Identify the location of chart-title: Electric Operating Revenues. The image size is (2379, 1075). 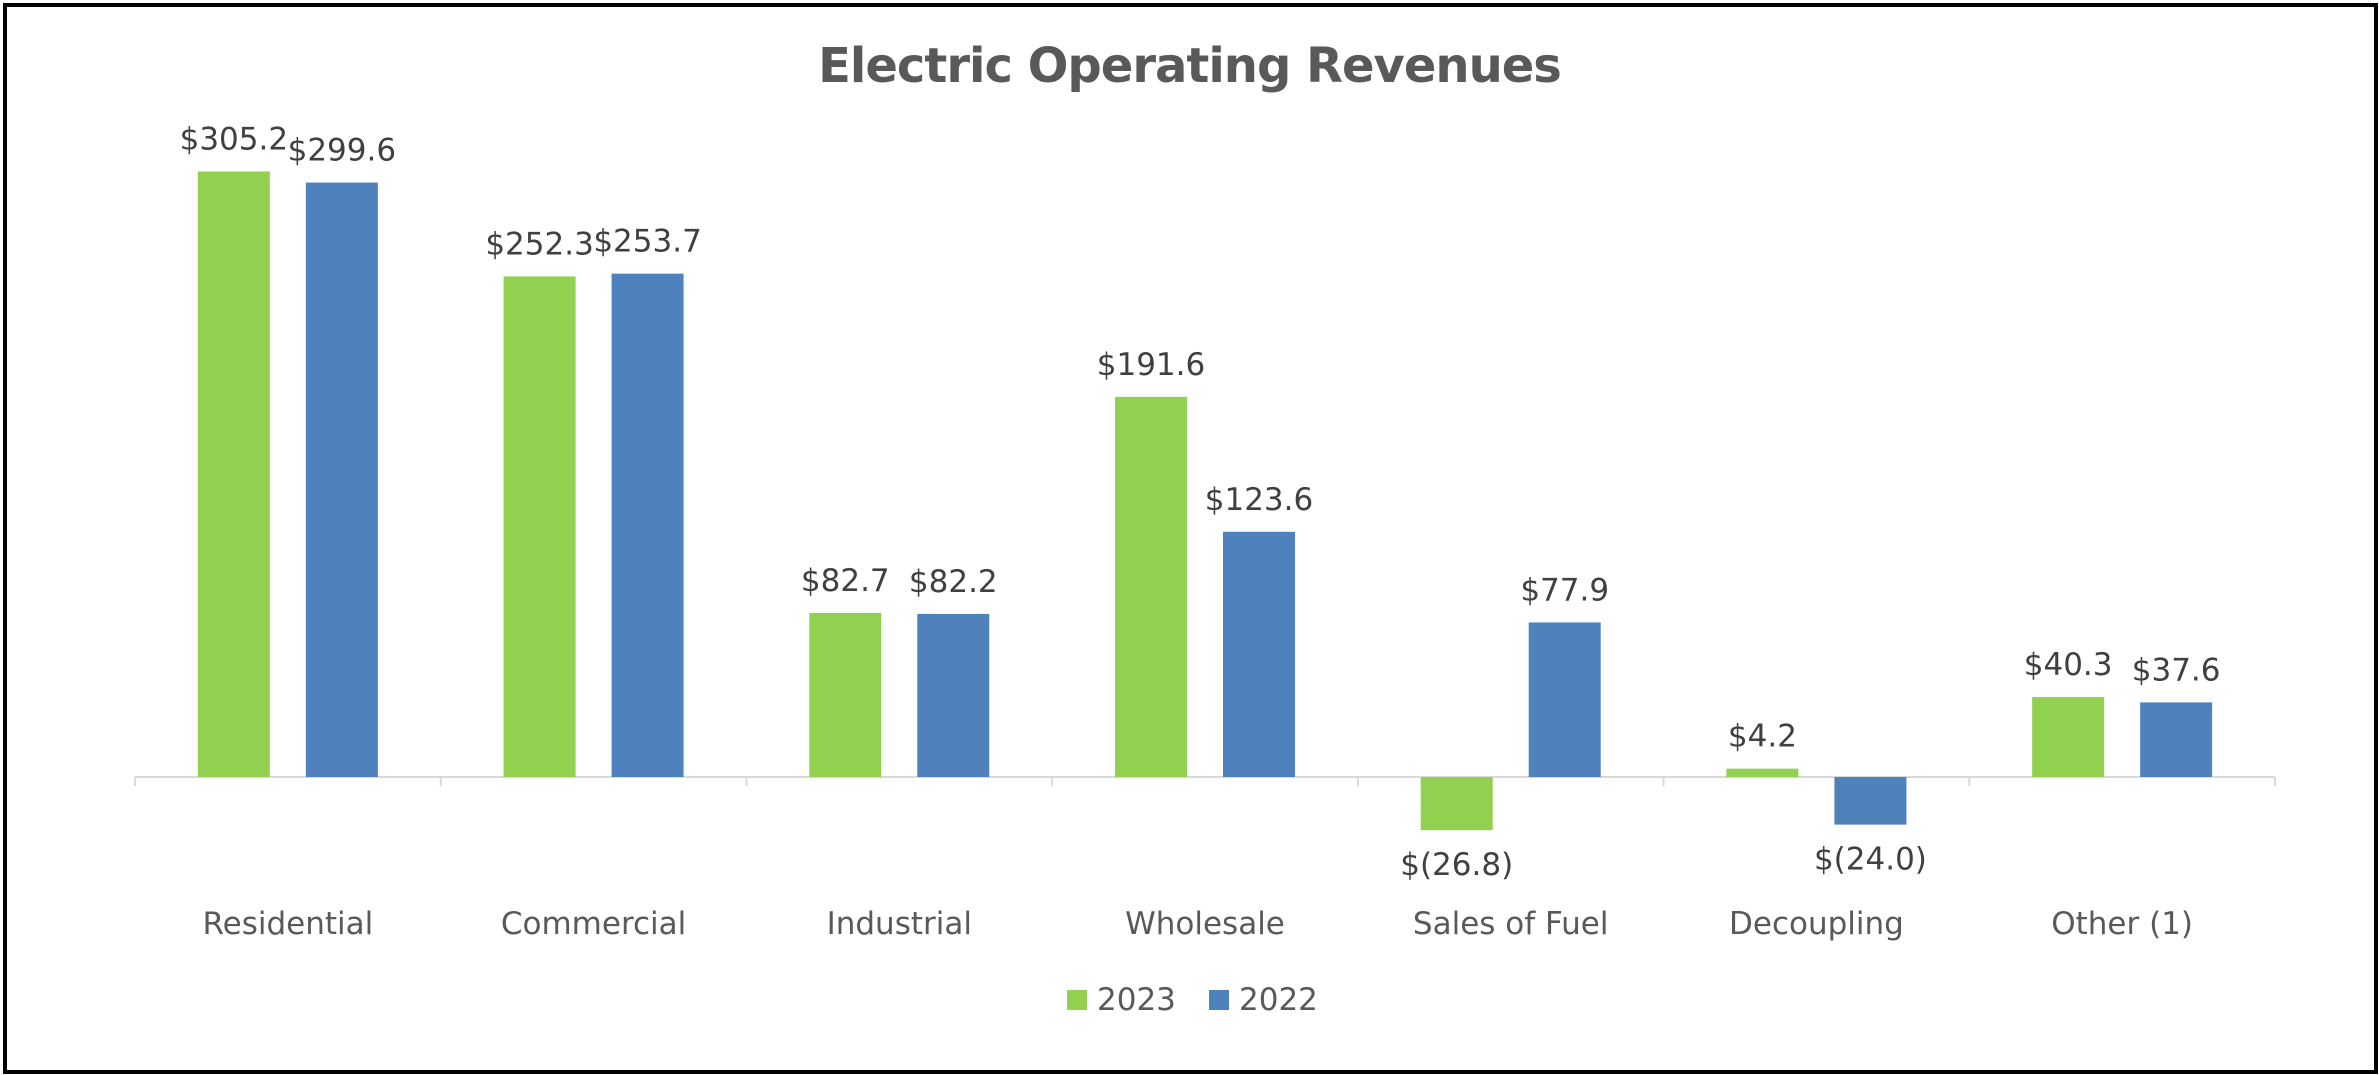
(1190, 66).